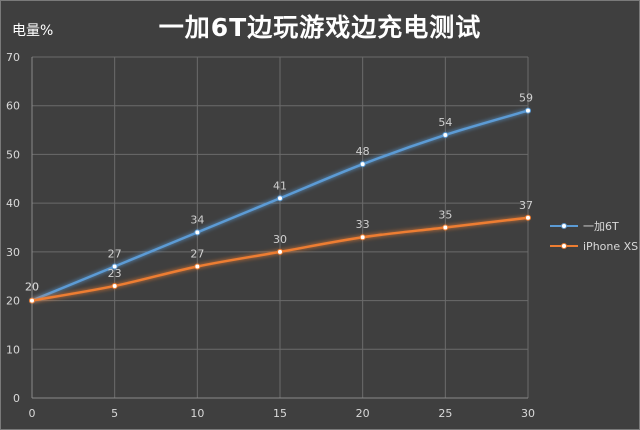 The width and height of the screenshot is (640, 430). What do you see at coordinates (528, 413) in the screenshot?
I see `x-tick-label: 30` at bounding box center [528, 413].